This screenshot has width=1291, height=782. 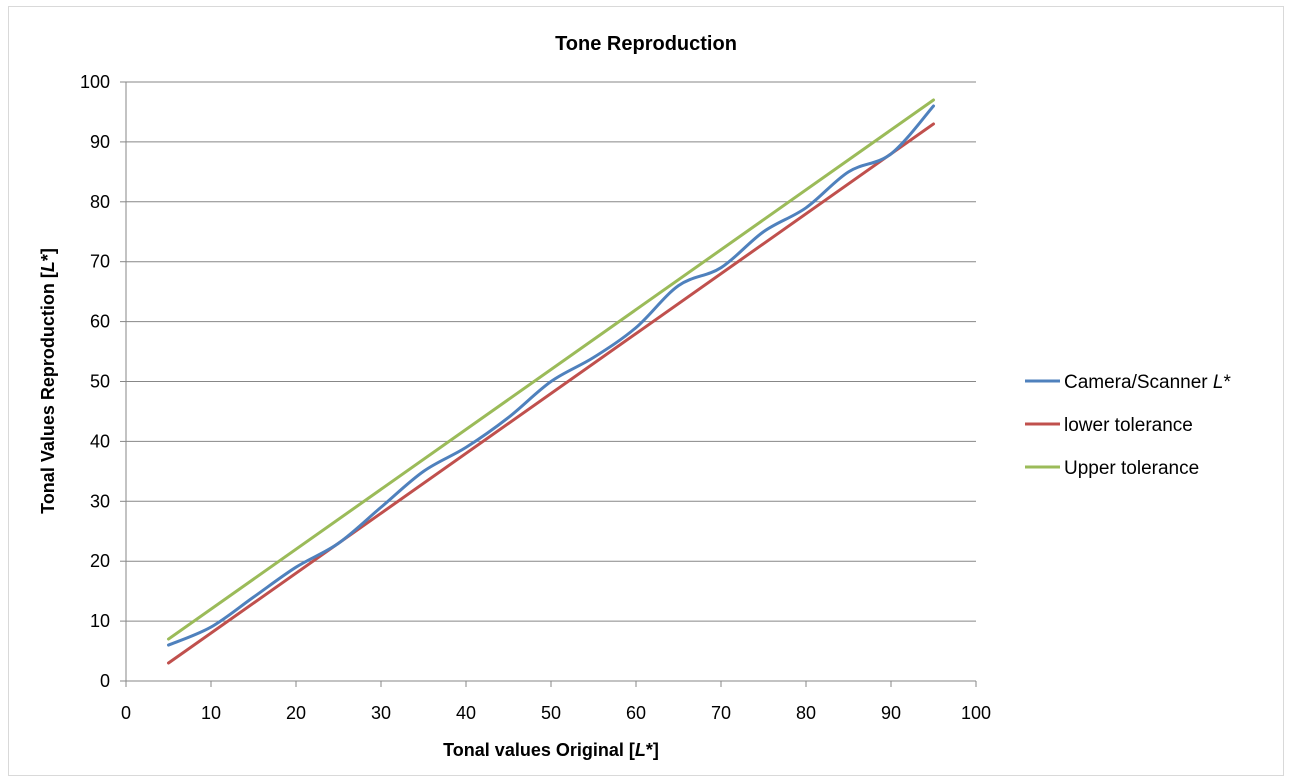 I want to click on y-tick-label: 60, so click(x=100, y=322).